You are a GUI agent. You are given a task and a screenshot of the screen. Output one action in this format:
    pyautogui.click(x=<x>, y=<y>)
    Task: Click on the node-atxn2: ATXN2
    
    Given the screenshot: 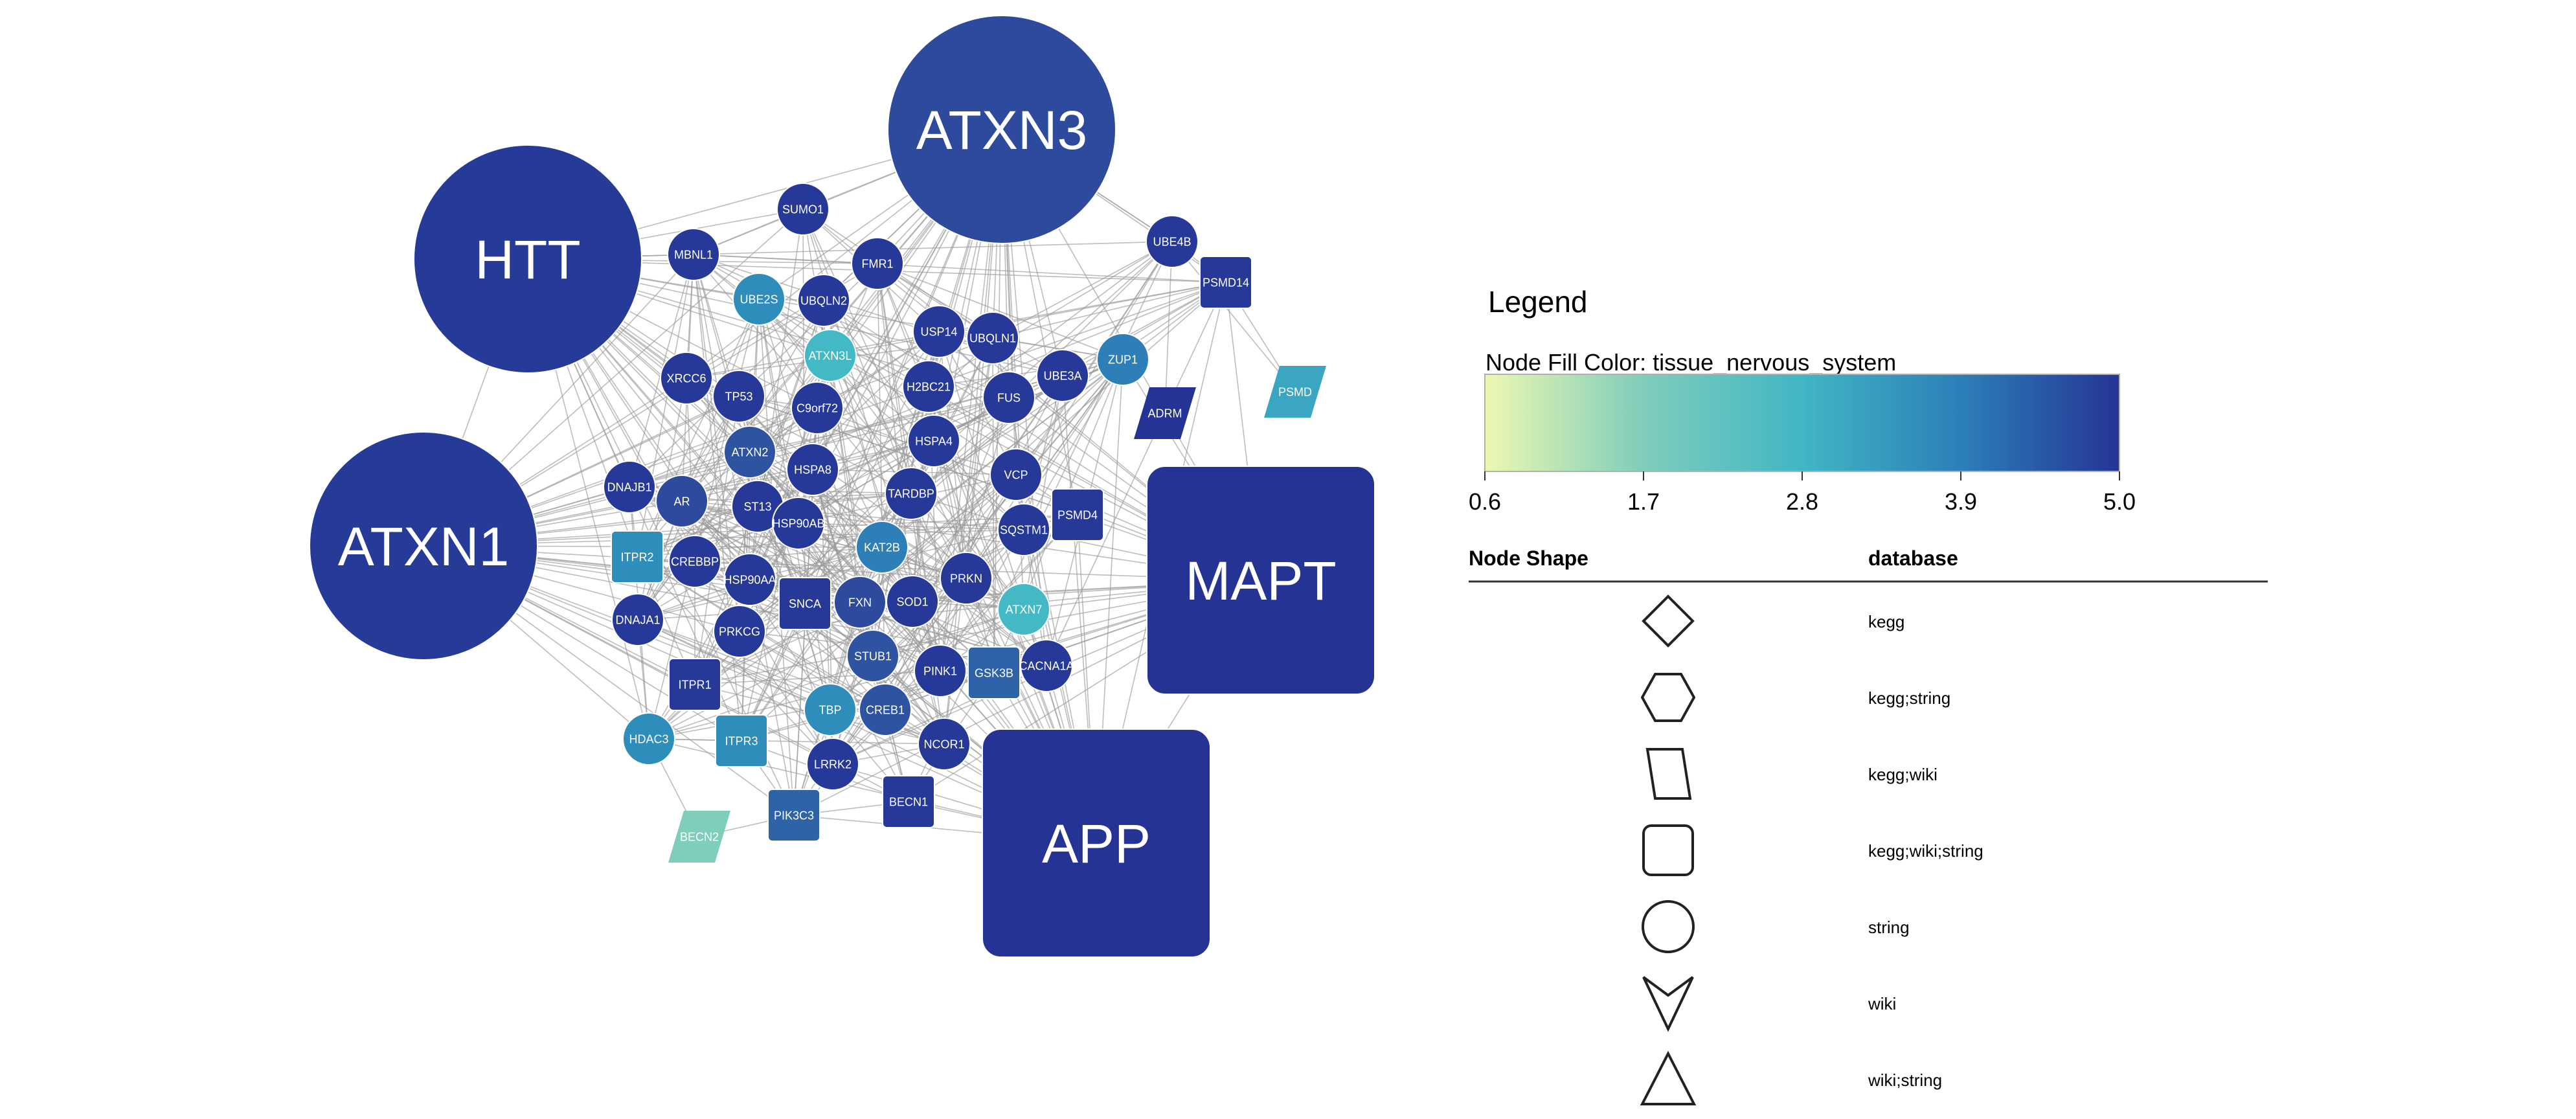 What is the action you would take?
    pyautogui.click(x=749, y=452)
    